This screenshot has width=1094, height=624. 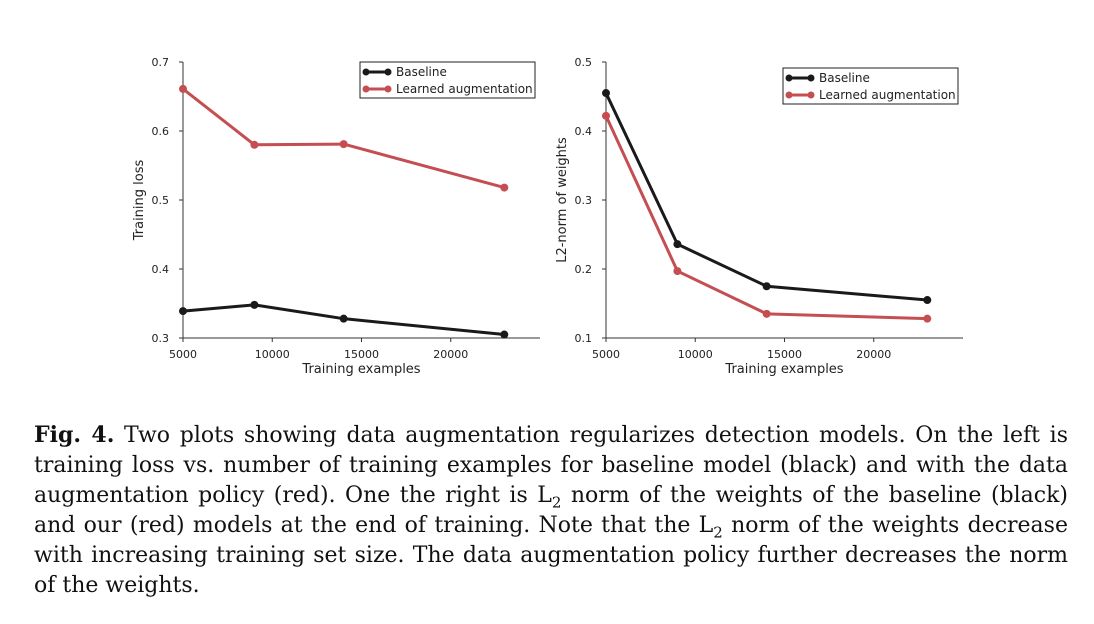 What do you see at coordinates (584, 269) in the screenshot?
I see `y-tick-label: 0.2` at bounding box center [584, 269].